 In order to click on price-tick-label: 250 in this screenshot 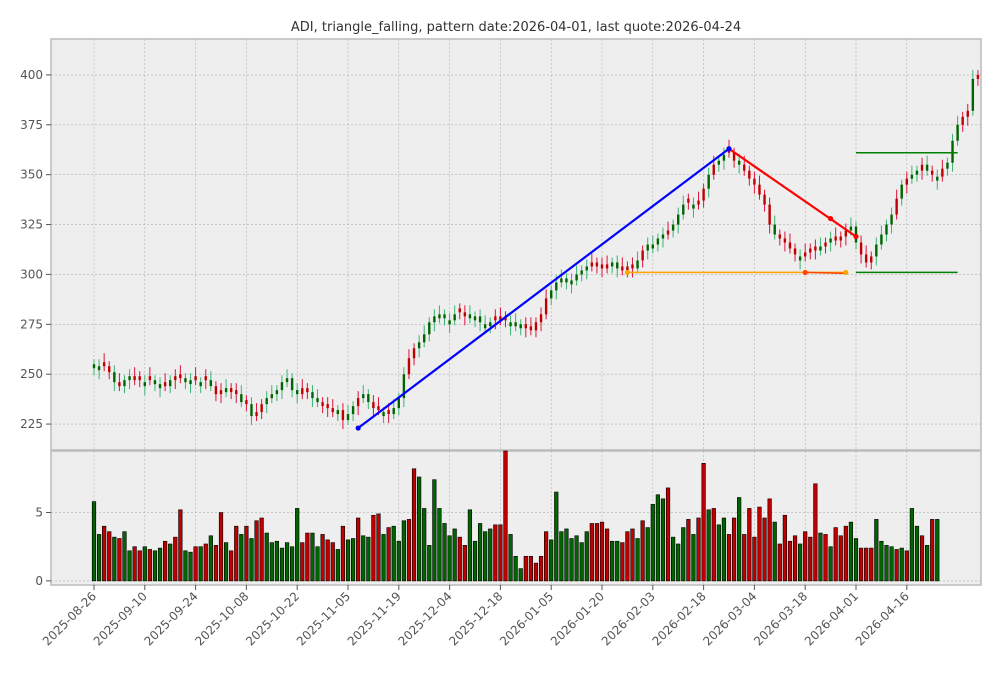, I will do `click(31, 374)`.